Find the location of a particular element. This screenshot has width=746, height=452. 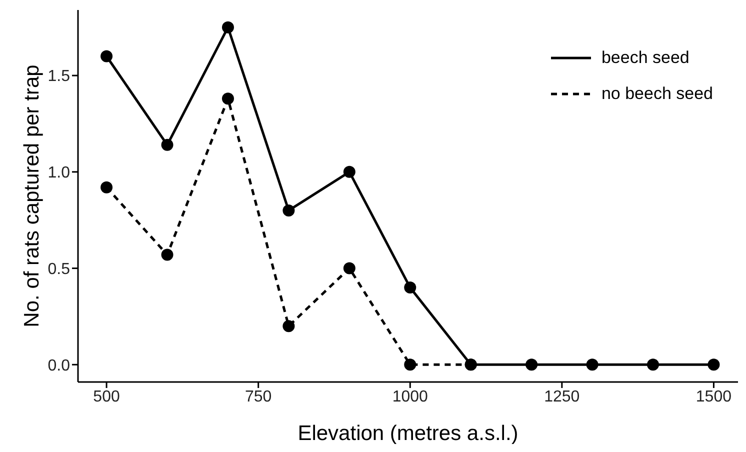

x-axis-title: Elevation (metres a.s.l.) is located at coordinates (408, 433).